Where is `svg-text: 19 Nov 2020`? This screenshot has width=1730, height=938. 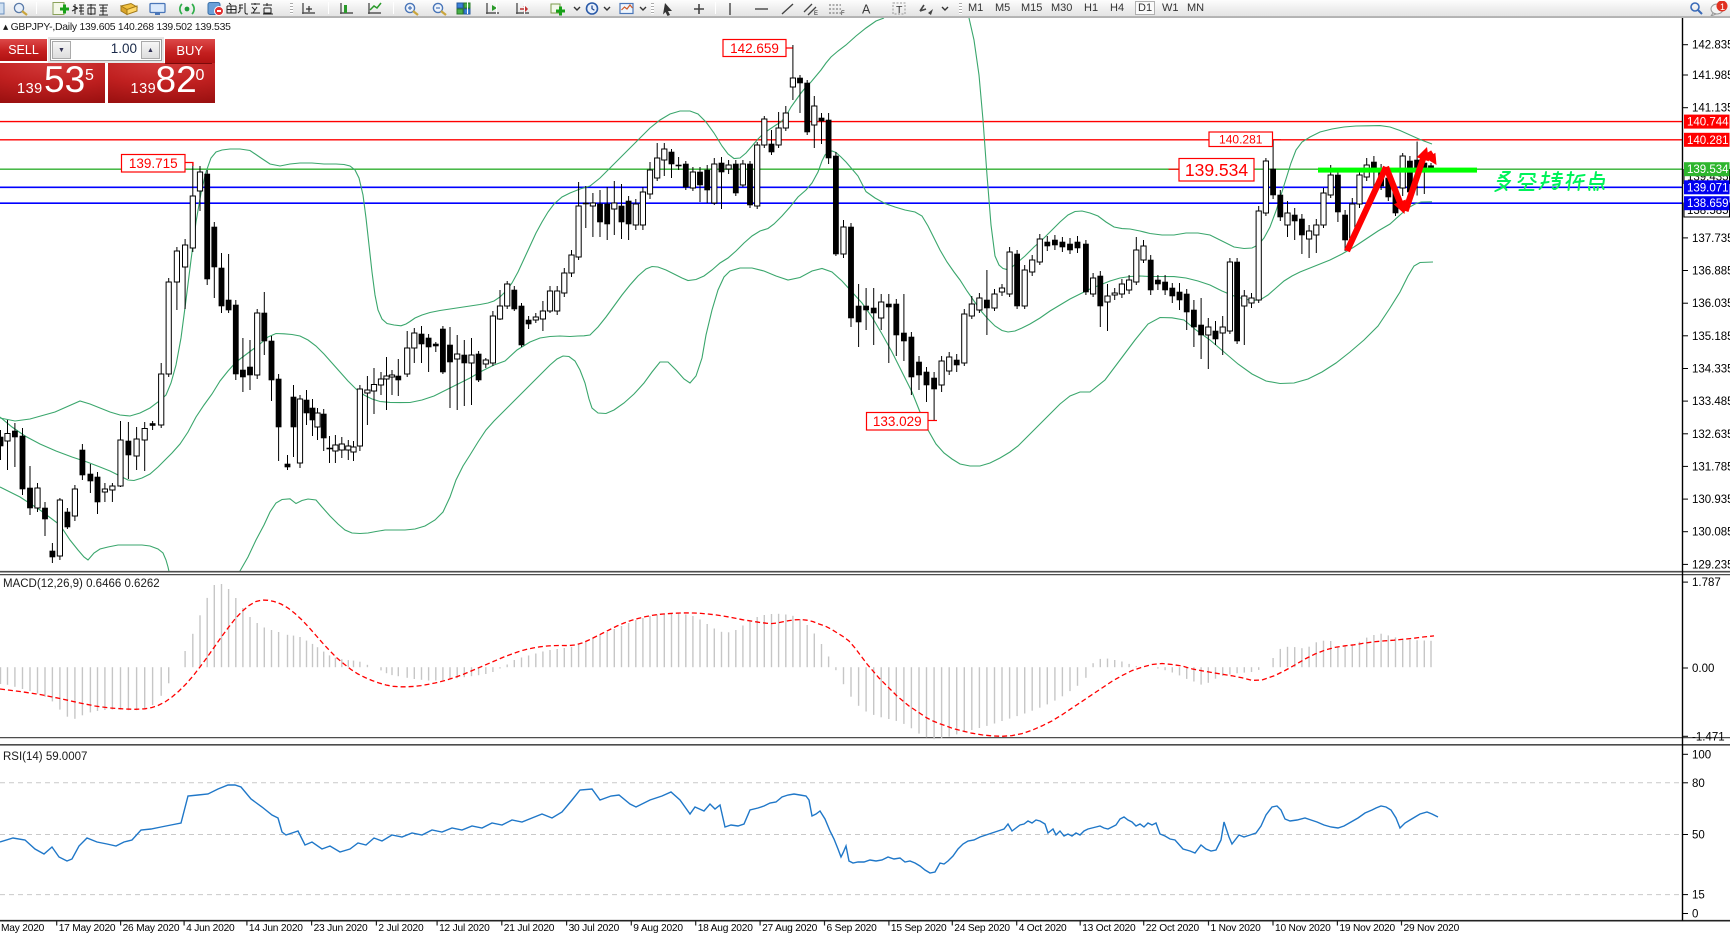 svg-text: 19 Nov 2020 is located at coordinates (1367, 928).